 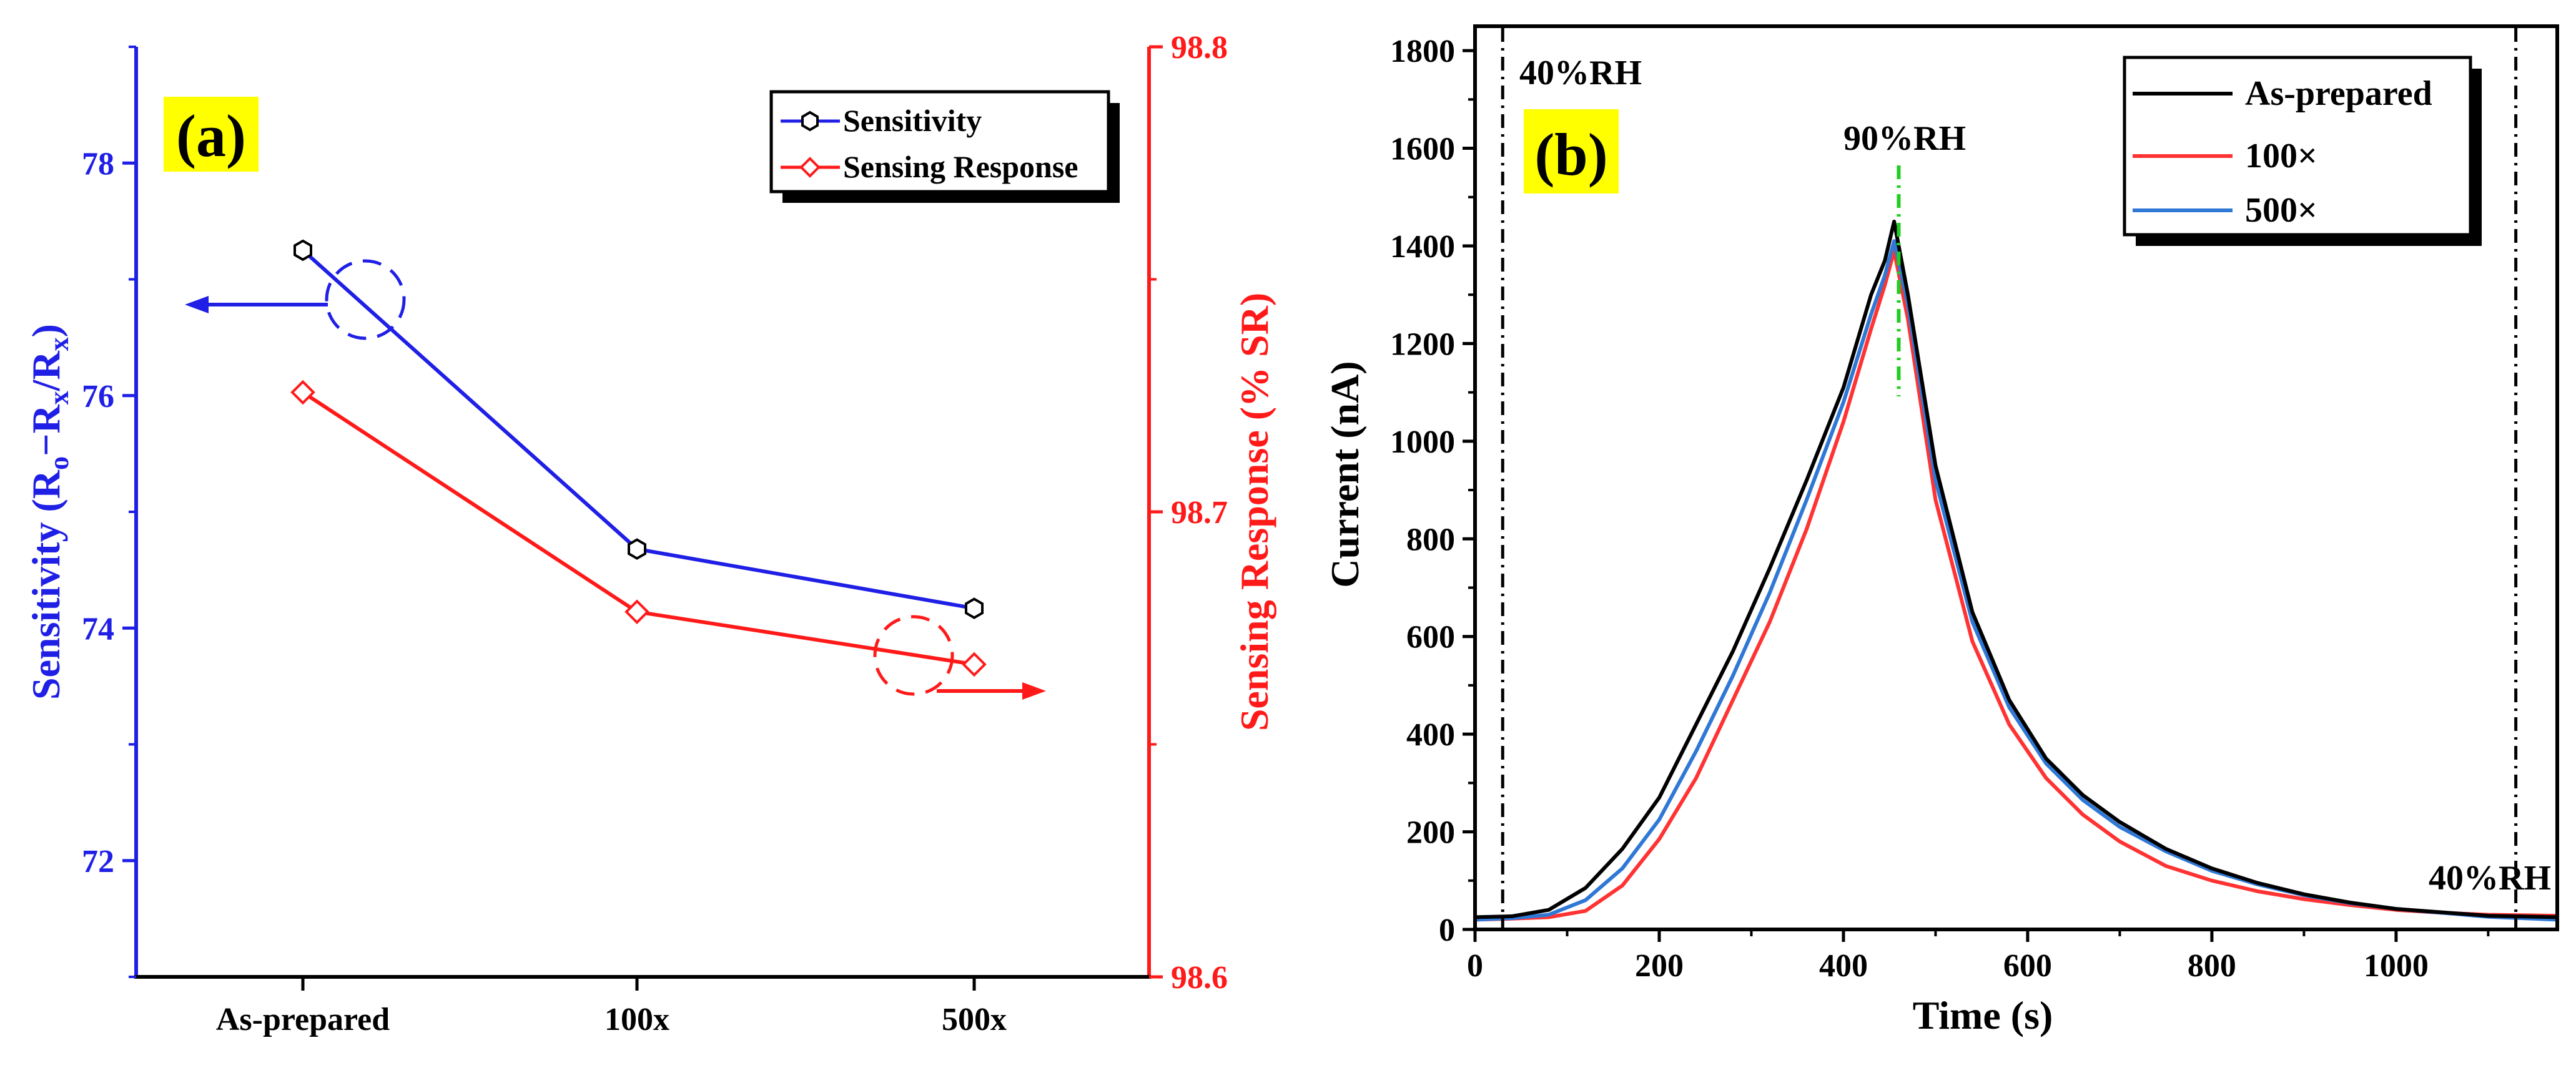 I want to click on legend-500x-label: 500×, so click(x=2281, y=210).